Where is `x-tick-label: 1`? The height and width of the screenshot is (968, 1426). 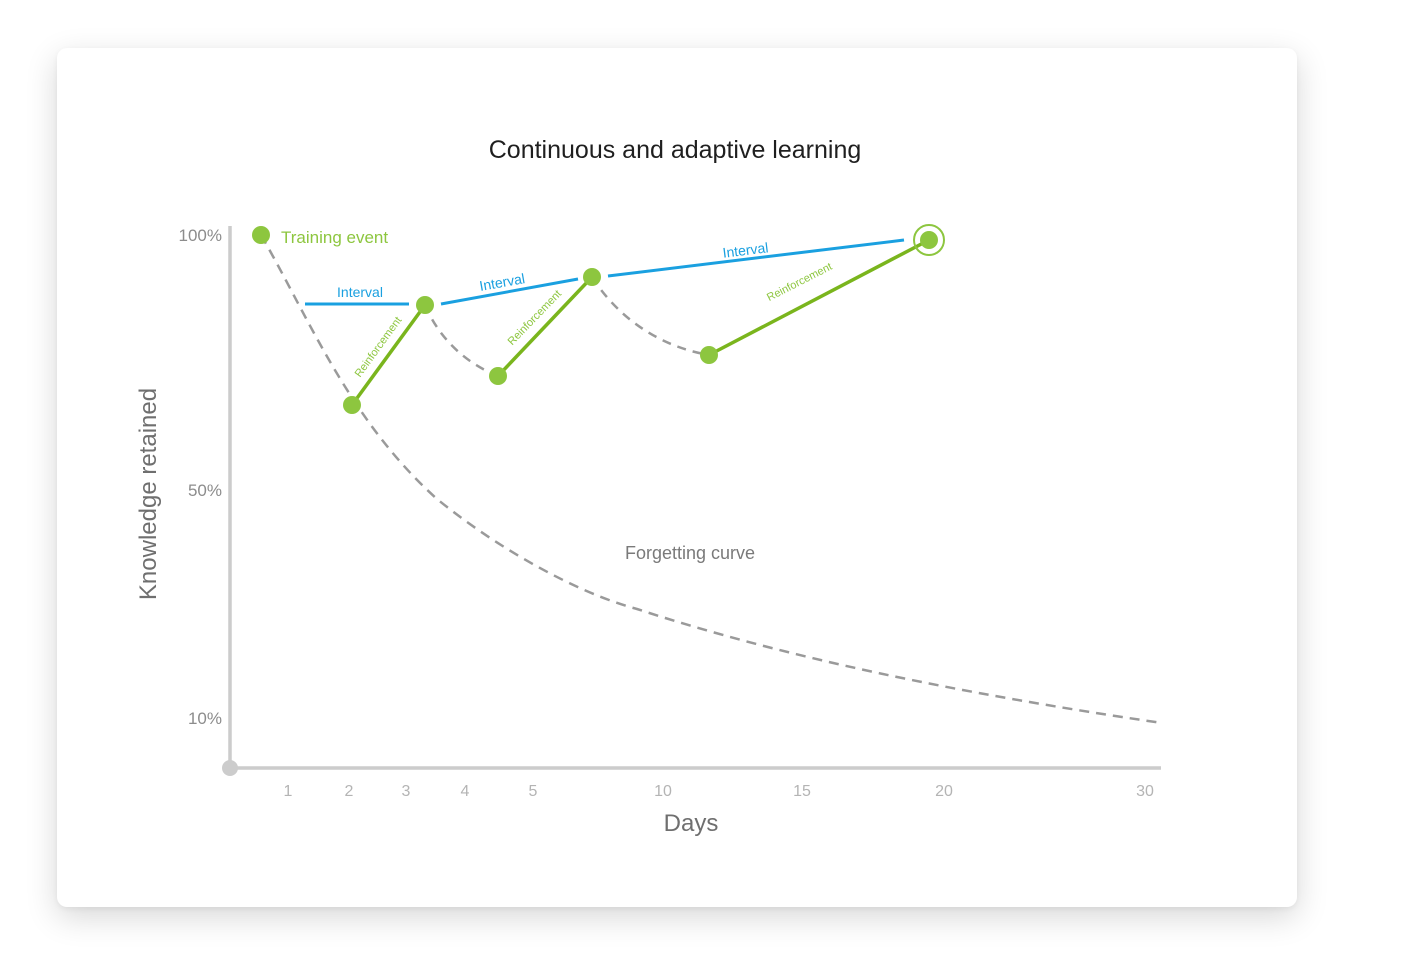
x-tick-label: 1 is located at coordinates (288, 791).